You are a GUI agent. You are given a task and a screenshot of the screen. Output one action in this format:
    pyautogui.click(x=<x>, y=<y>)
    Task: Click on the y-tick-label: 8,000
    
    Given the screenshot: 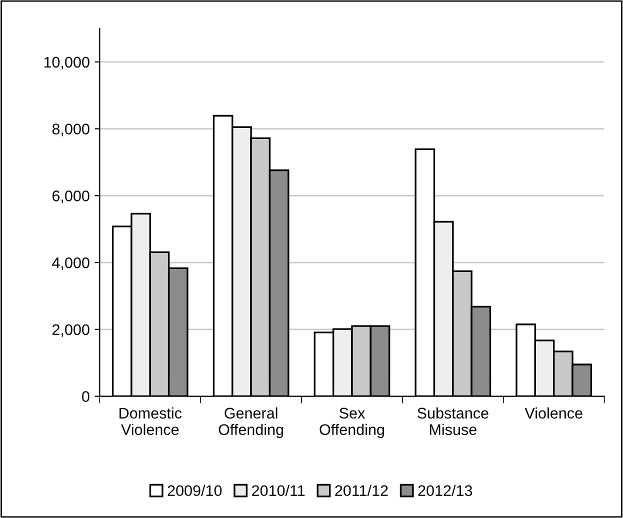 What is the action you would take?
    pyautogui.click(x=71, y=130)
    